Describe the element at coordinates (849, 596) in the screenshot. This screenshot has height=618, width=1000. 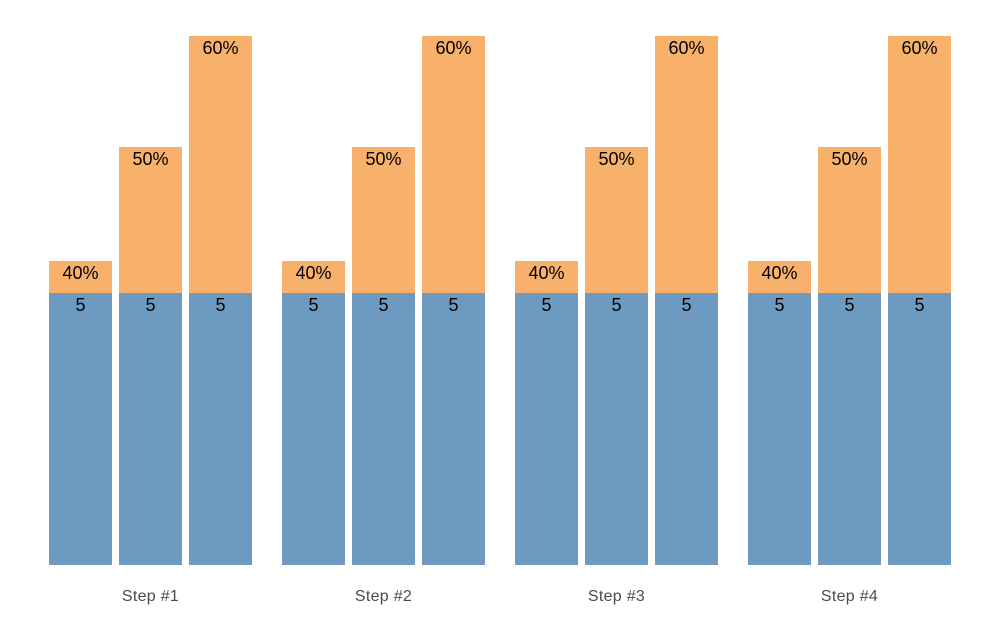
I see `x-axis-category-label: Step #4` at that location.